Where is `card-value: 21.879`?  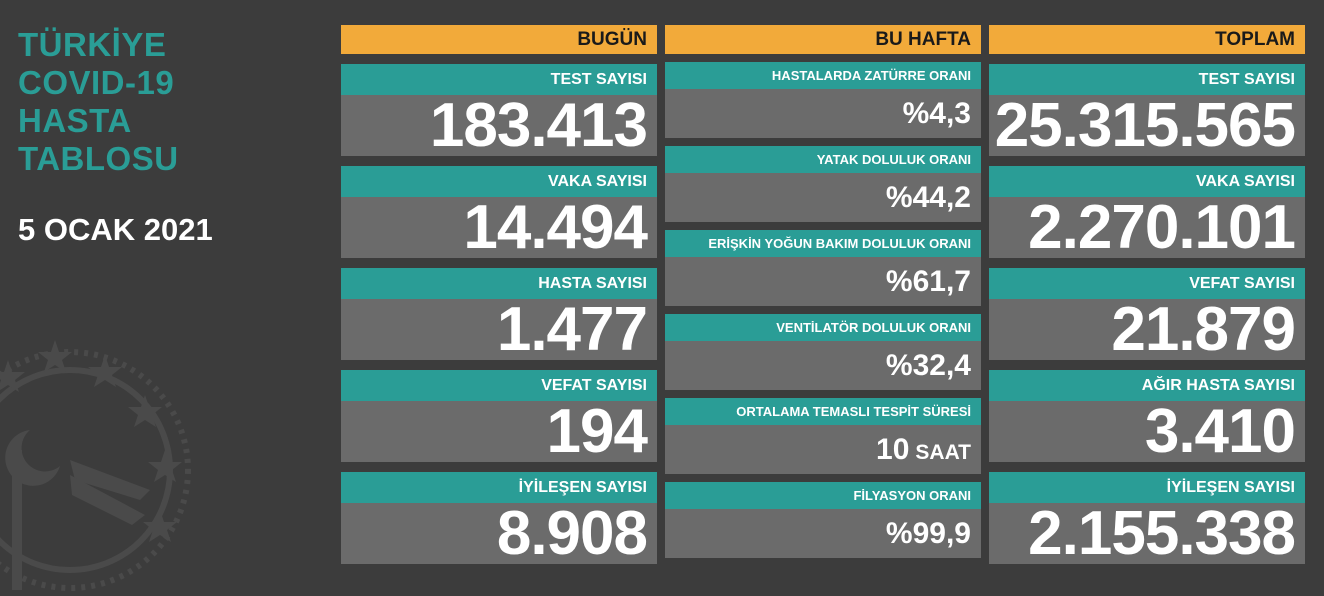
card-value: 21.879 is located at coordinates (1147, 330).